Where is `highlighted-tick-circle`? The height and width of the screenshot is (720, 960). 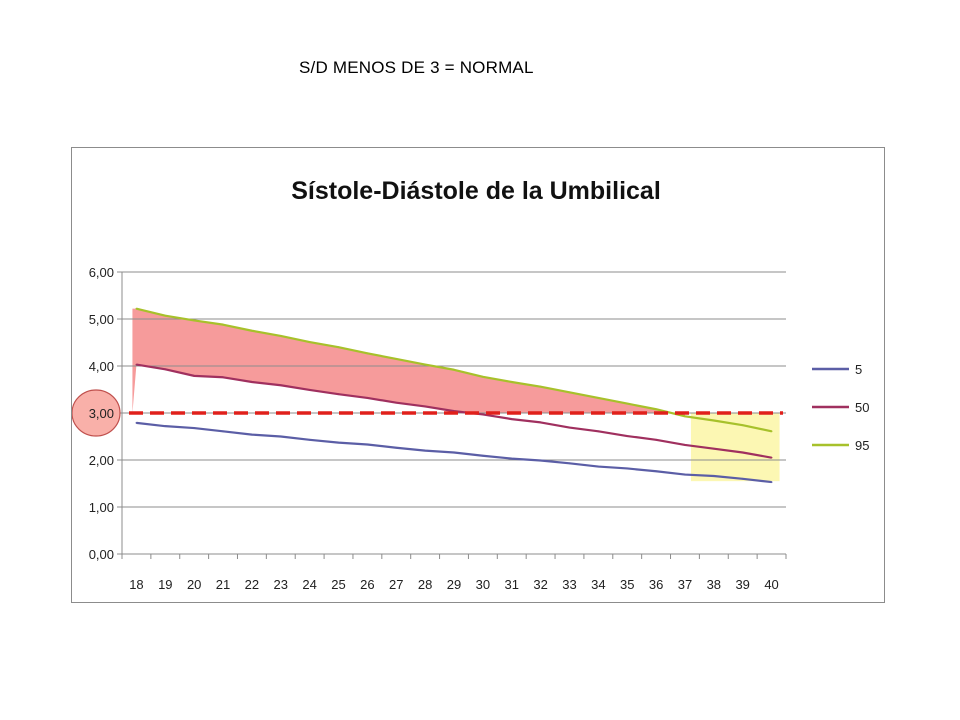 highlighted-tick-circle is located at coordinates (96, 413).